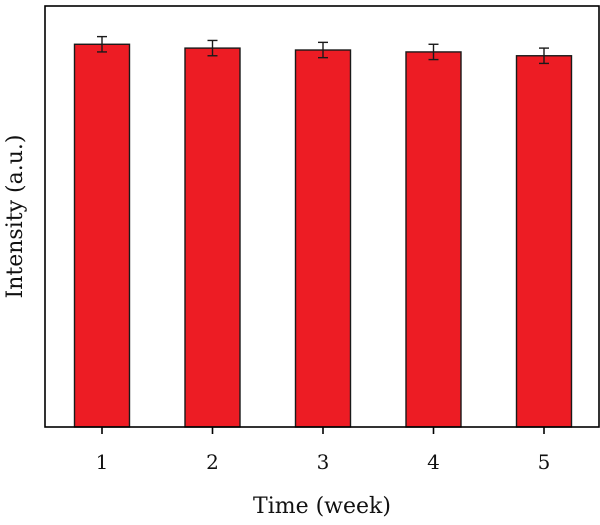 This screenshot has width=600, height=525. I want to click on x-tick-label: 4, so click(433, 462).